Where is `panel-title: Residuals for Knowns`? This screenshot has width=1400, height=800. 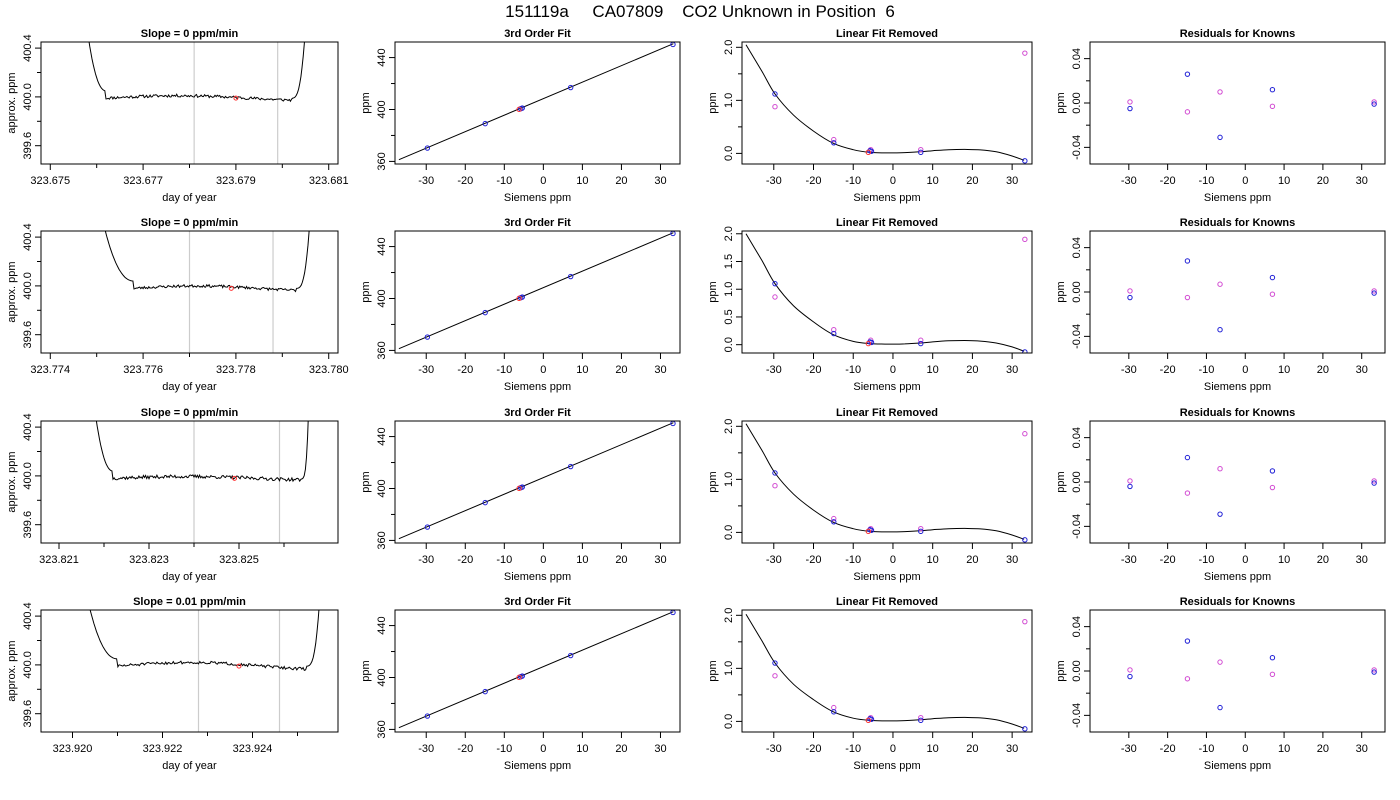
panel-title: Residuals for Knowns is located at coordinates (1238, 413).